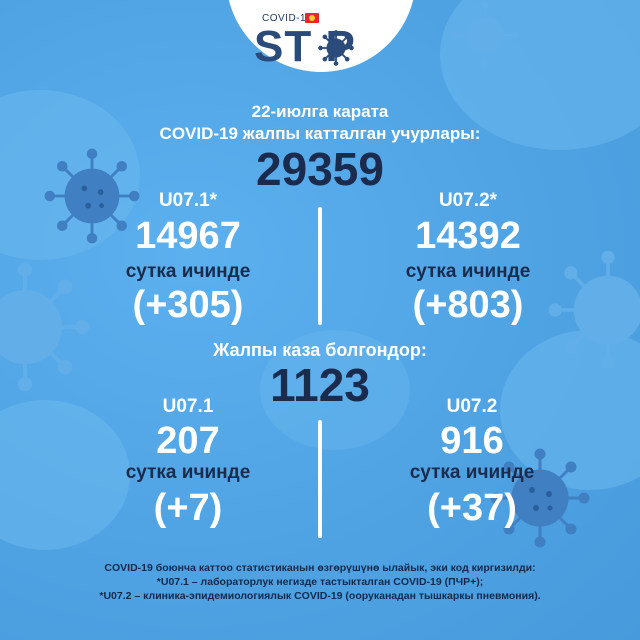  I want to click on cases-right-value: 14392, so click(468, 236).